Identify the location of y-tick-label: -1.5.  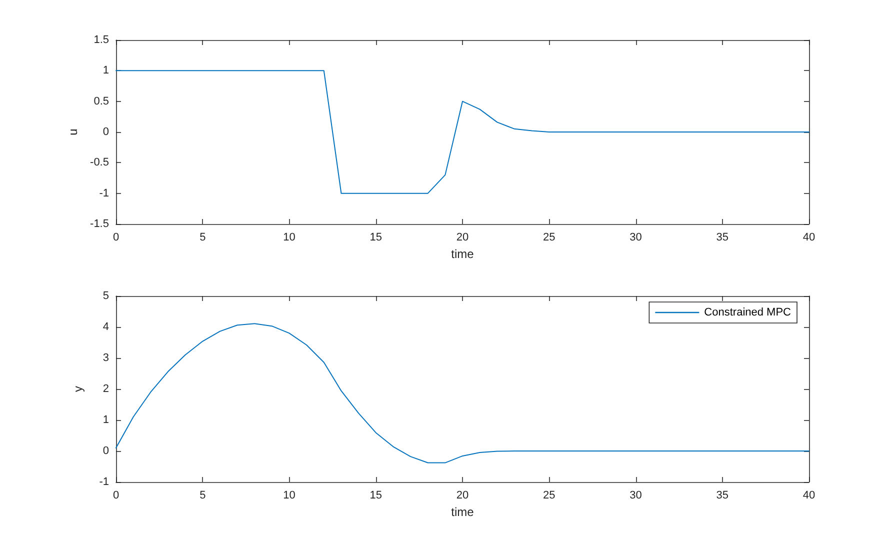
(99, 224).